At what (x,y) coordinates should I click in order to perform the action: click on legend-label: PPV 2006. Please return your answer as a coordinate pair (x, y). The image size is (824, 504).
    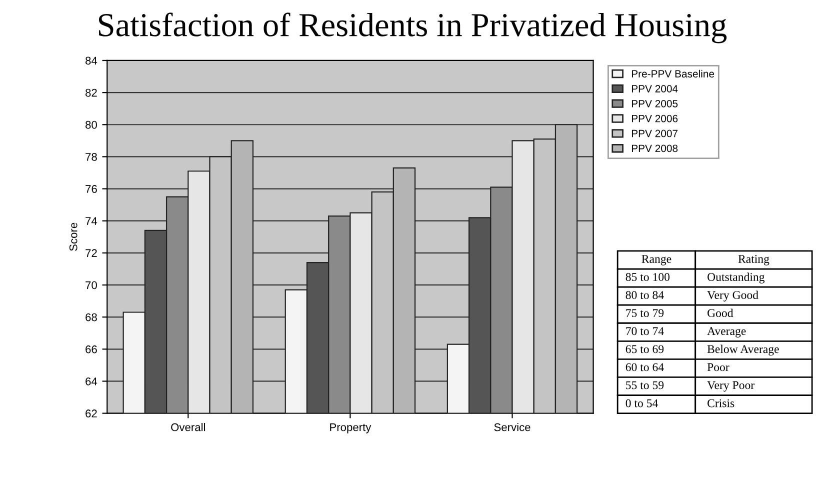
    Looking at the image, I should click on (655, 118).